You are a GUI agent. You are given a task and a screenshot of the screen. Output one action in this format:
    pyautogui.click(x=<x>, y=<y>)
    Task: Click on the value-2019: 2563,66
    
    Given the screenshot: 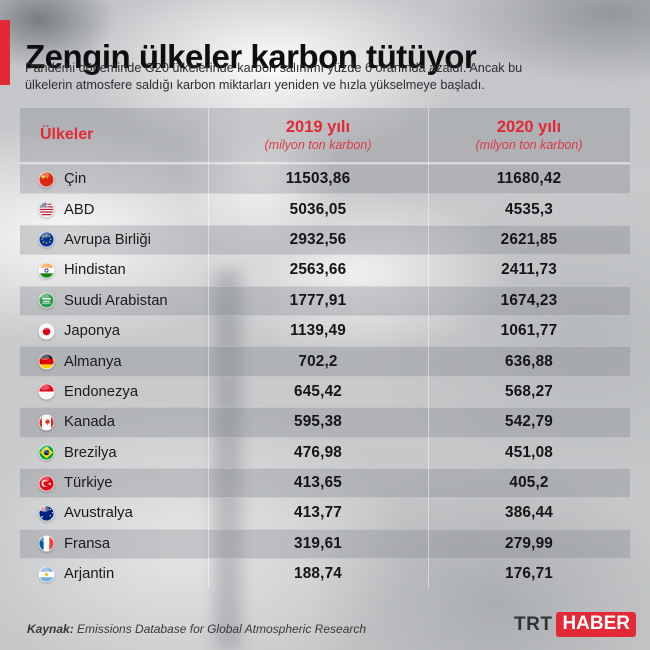 What is the action you would take?
    pyautogui.click(x=318, y=270)
    